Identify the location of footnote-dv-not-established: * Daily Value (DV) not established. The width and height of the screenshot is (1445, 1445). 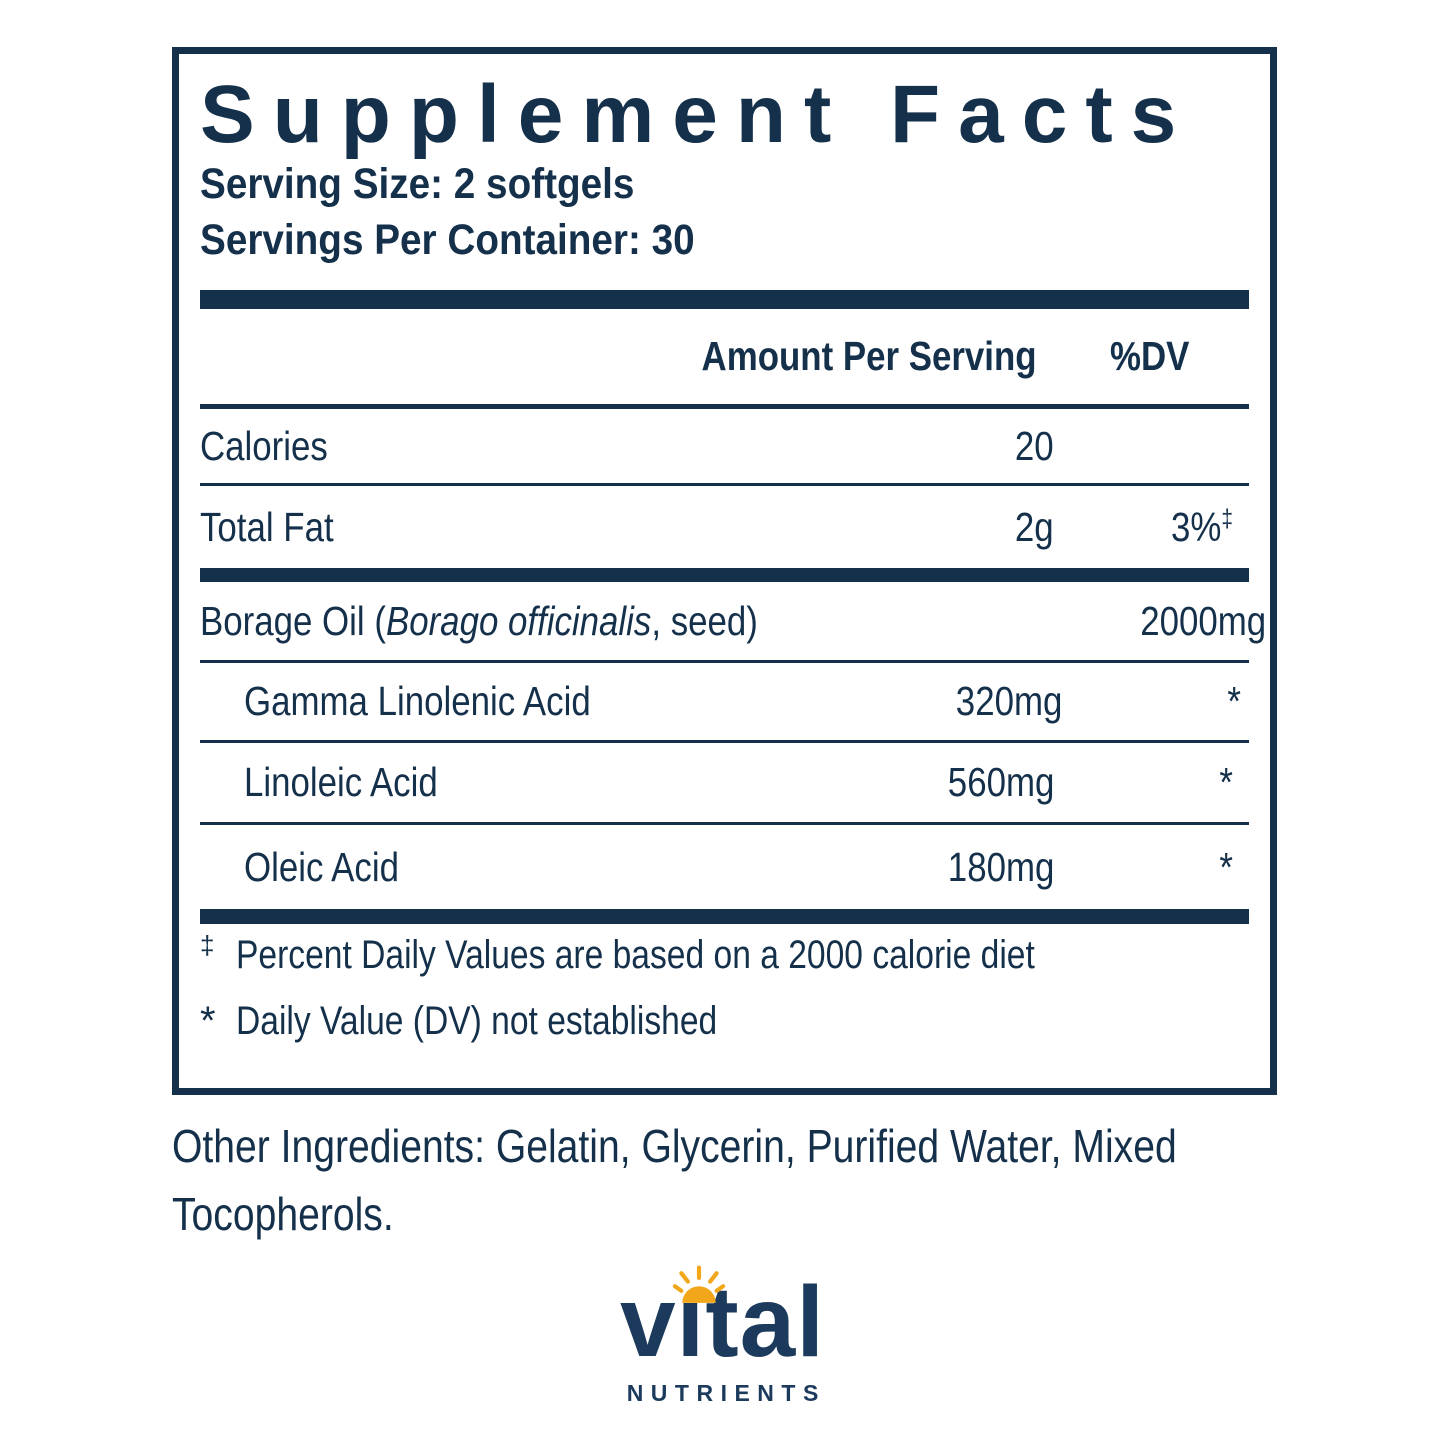
(724, 1021).